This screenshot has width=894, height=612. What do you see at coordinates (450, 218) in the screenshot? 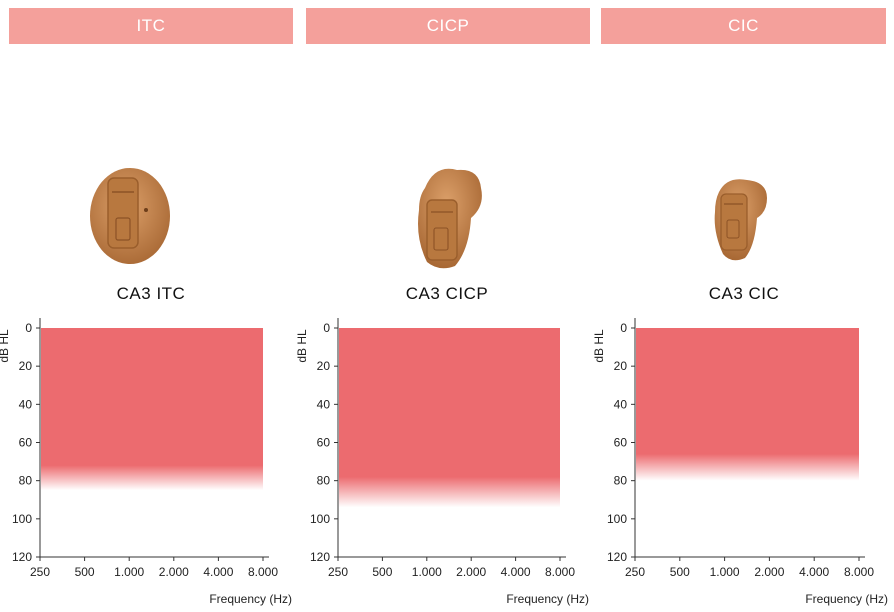
I see `cicp-hearing-aid-image` at bounding box center [450, 218].